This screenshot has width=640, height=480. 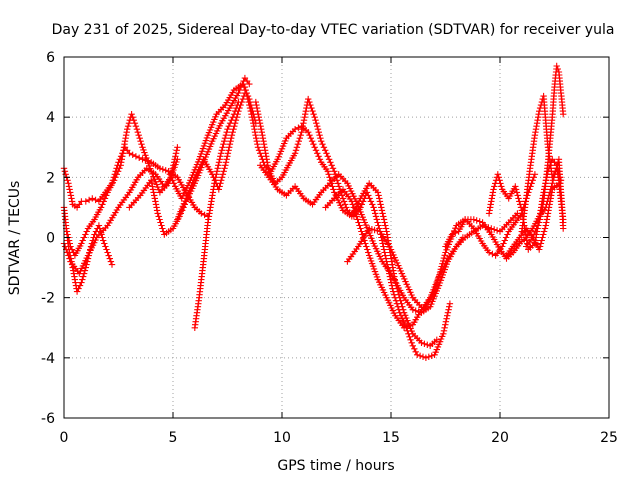 What do you see at coordinates (64, 438) in the screenshot?
I see `x-tick-label: 0` at bounding box center [64, 438].